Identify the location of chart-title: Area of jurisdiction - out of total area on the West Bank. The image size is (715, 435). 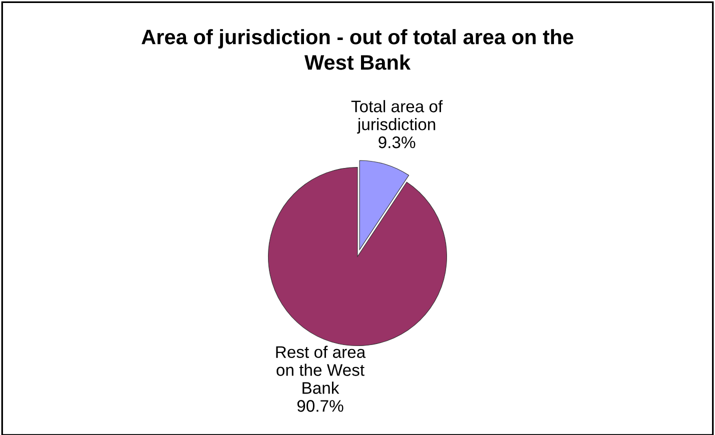
(358, 49).